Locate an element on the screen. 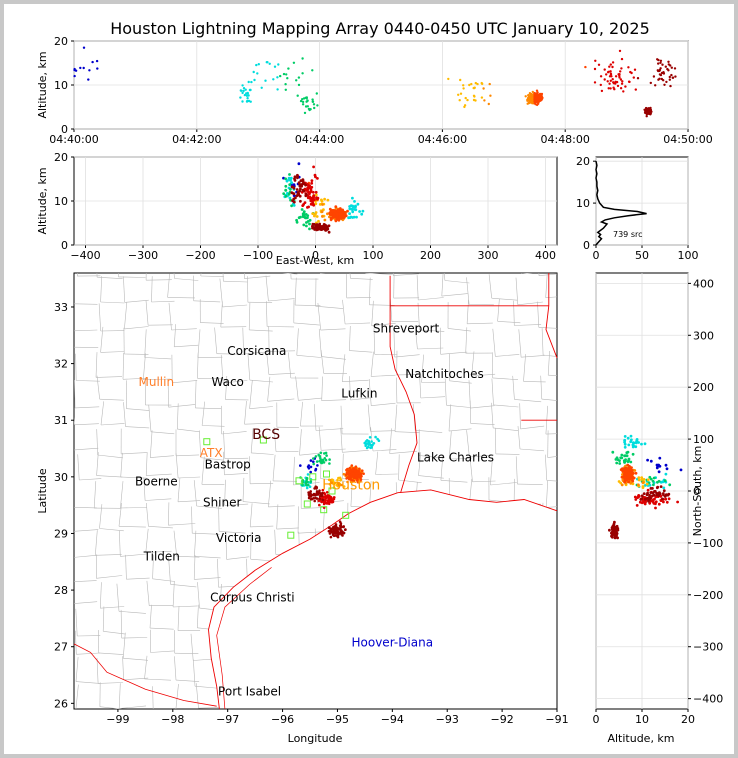  map-xtick-label: −95 is located at coordinates (337, 719).